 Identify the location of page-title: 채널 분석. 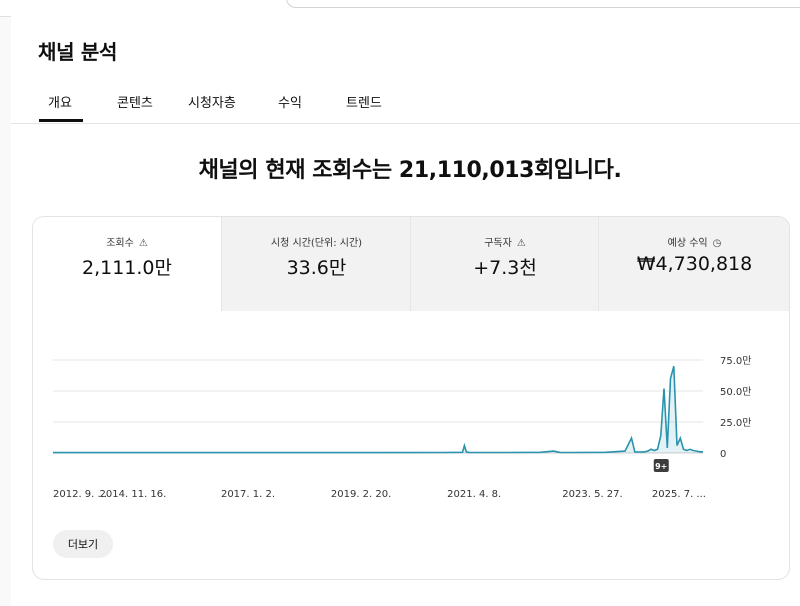
(78, 52).